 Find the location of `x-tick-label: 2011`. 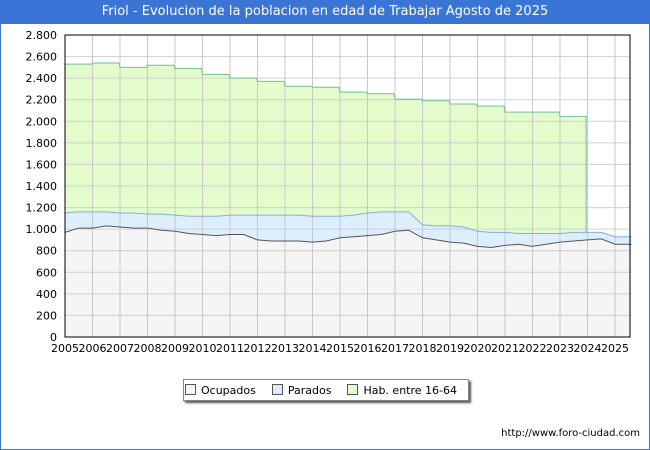

x-tick-label: 2011 is located at coordinates (230, 348).